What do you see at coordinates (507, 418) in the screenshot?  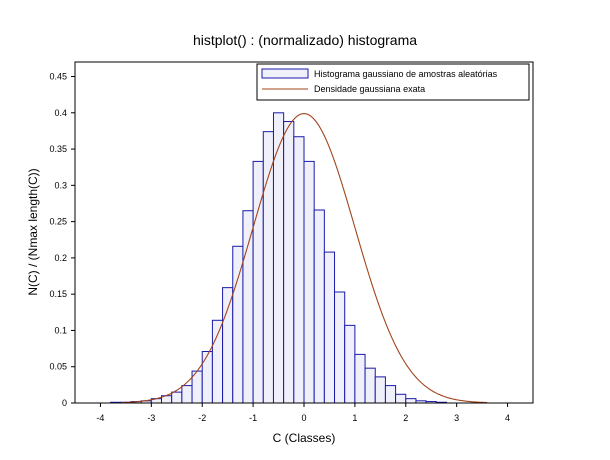 I see `x-tick-label: 4` at bounding box center [507, 418].